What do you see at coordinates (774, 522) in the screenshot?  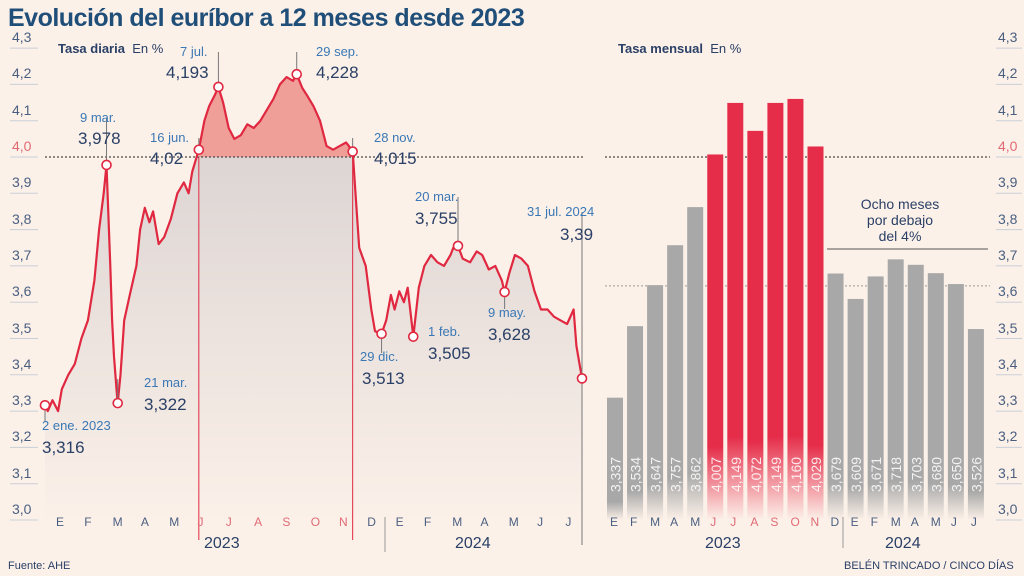 I see `x-month-right: S` at bounding box center [774, 522].